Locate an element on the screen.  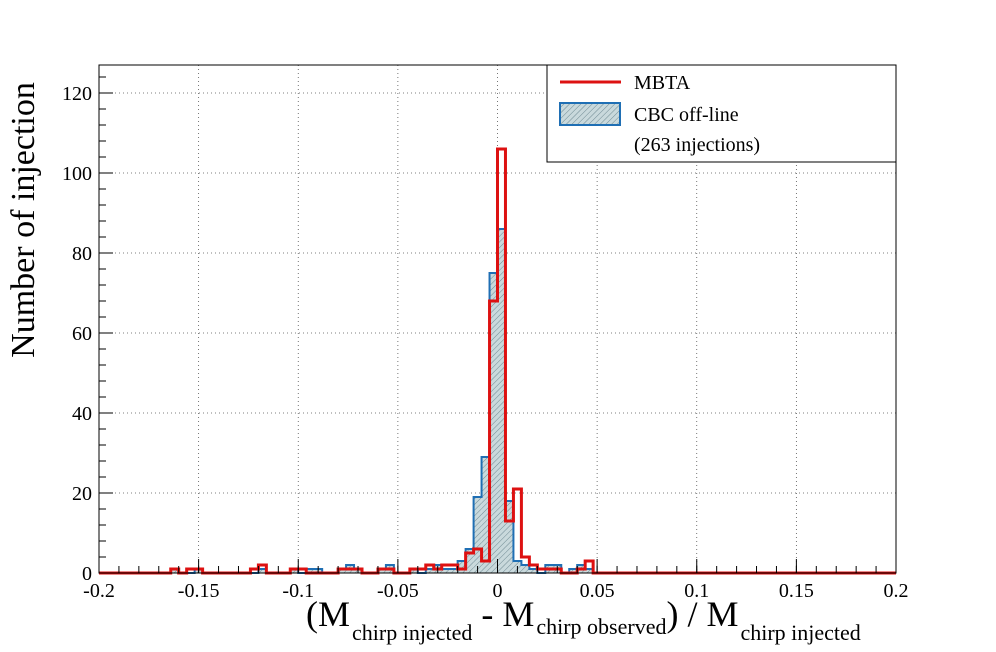
x-label-open: (M is located at coordinates (328, 614).